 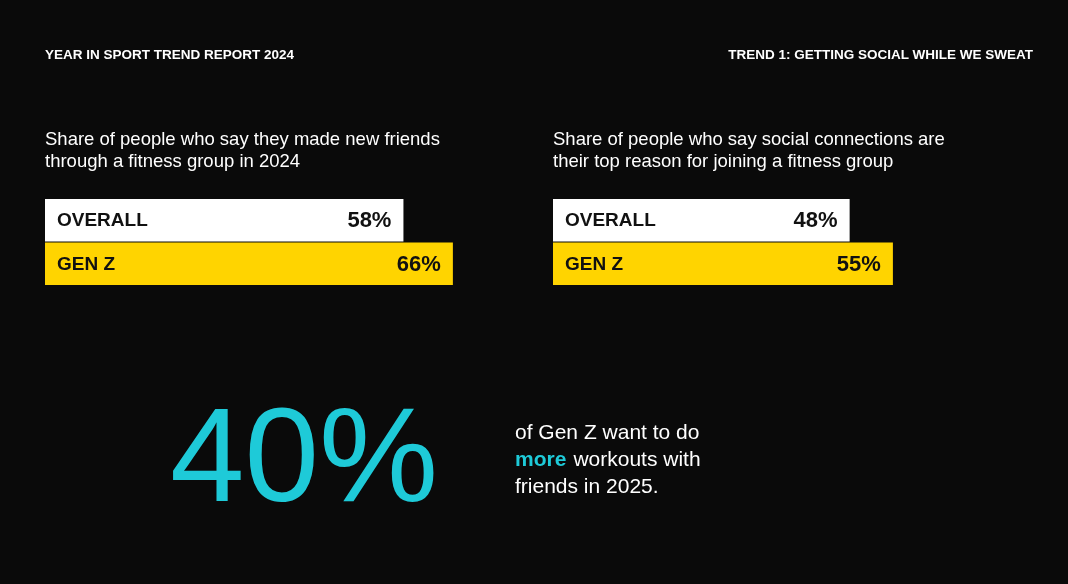 What do you see at coordinates (369, 220) in the screenshot?
I see `data-label: 58%` at bounding box center [369, 220].